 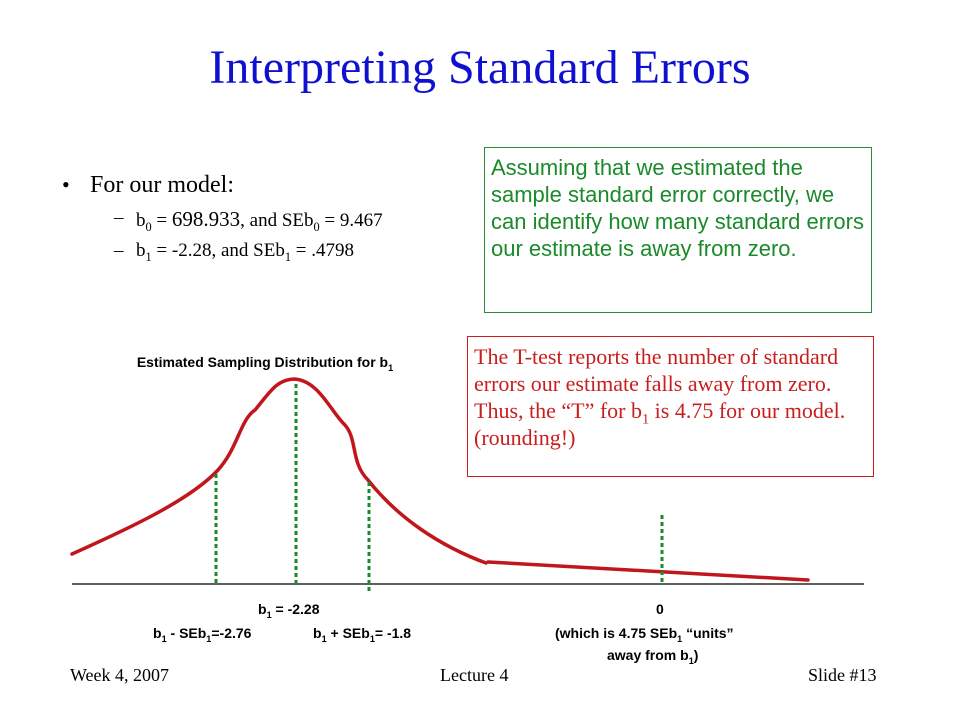 I want to click on label-minus-se: b1 - SEb1=-2.76, so click(x=202, y=634).